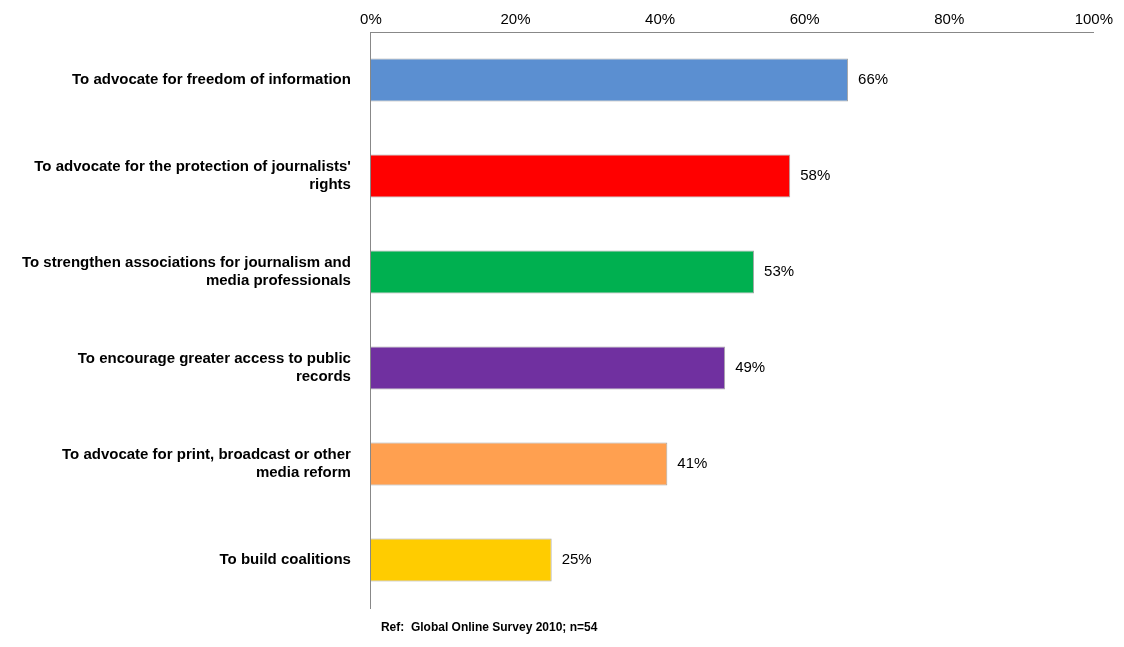 The image size is (1124, 647). Describe the element at coordinates (576, 559) in the screenshot. I see `data-label: 25%` at that location.